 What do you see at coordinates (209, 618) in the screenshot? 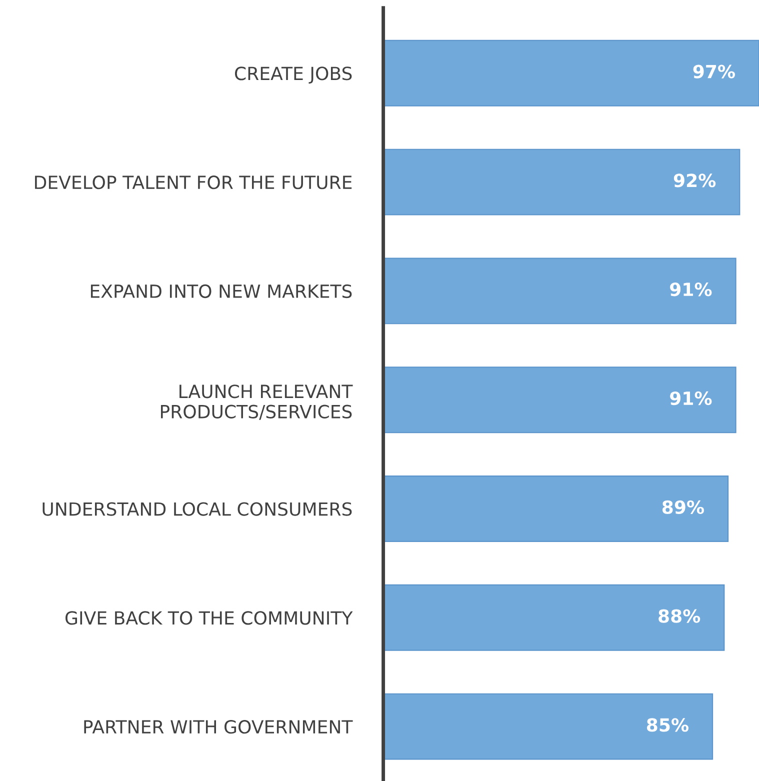
I see `y-tick-label: GIVE BACK TO THE COMMUNITY` at bounding box center [209, 618].